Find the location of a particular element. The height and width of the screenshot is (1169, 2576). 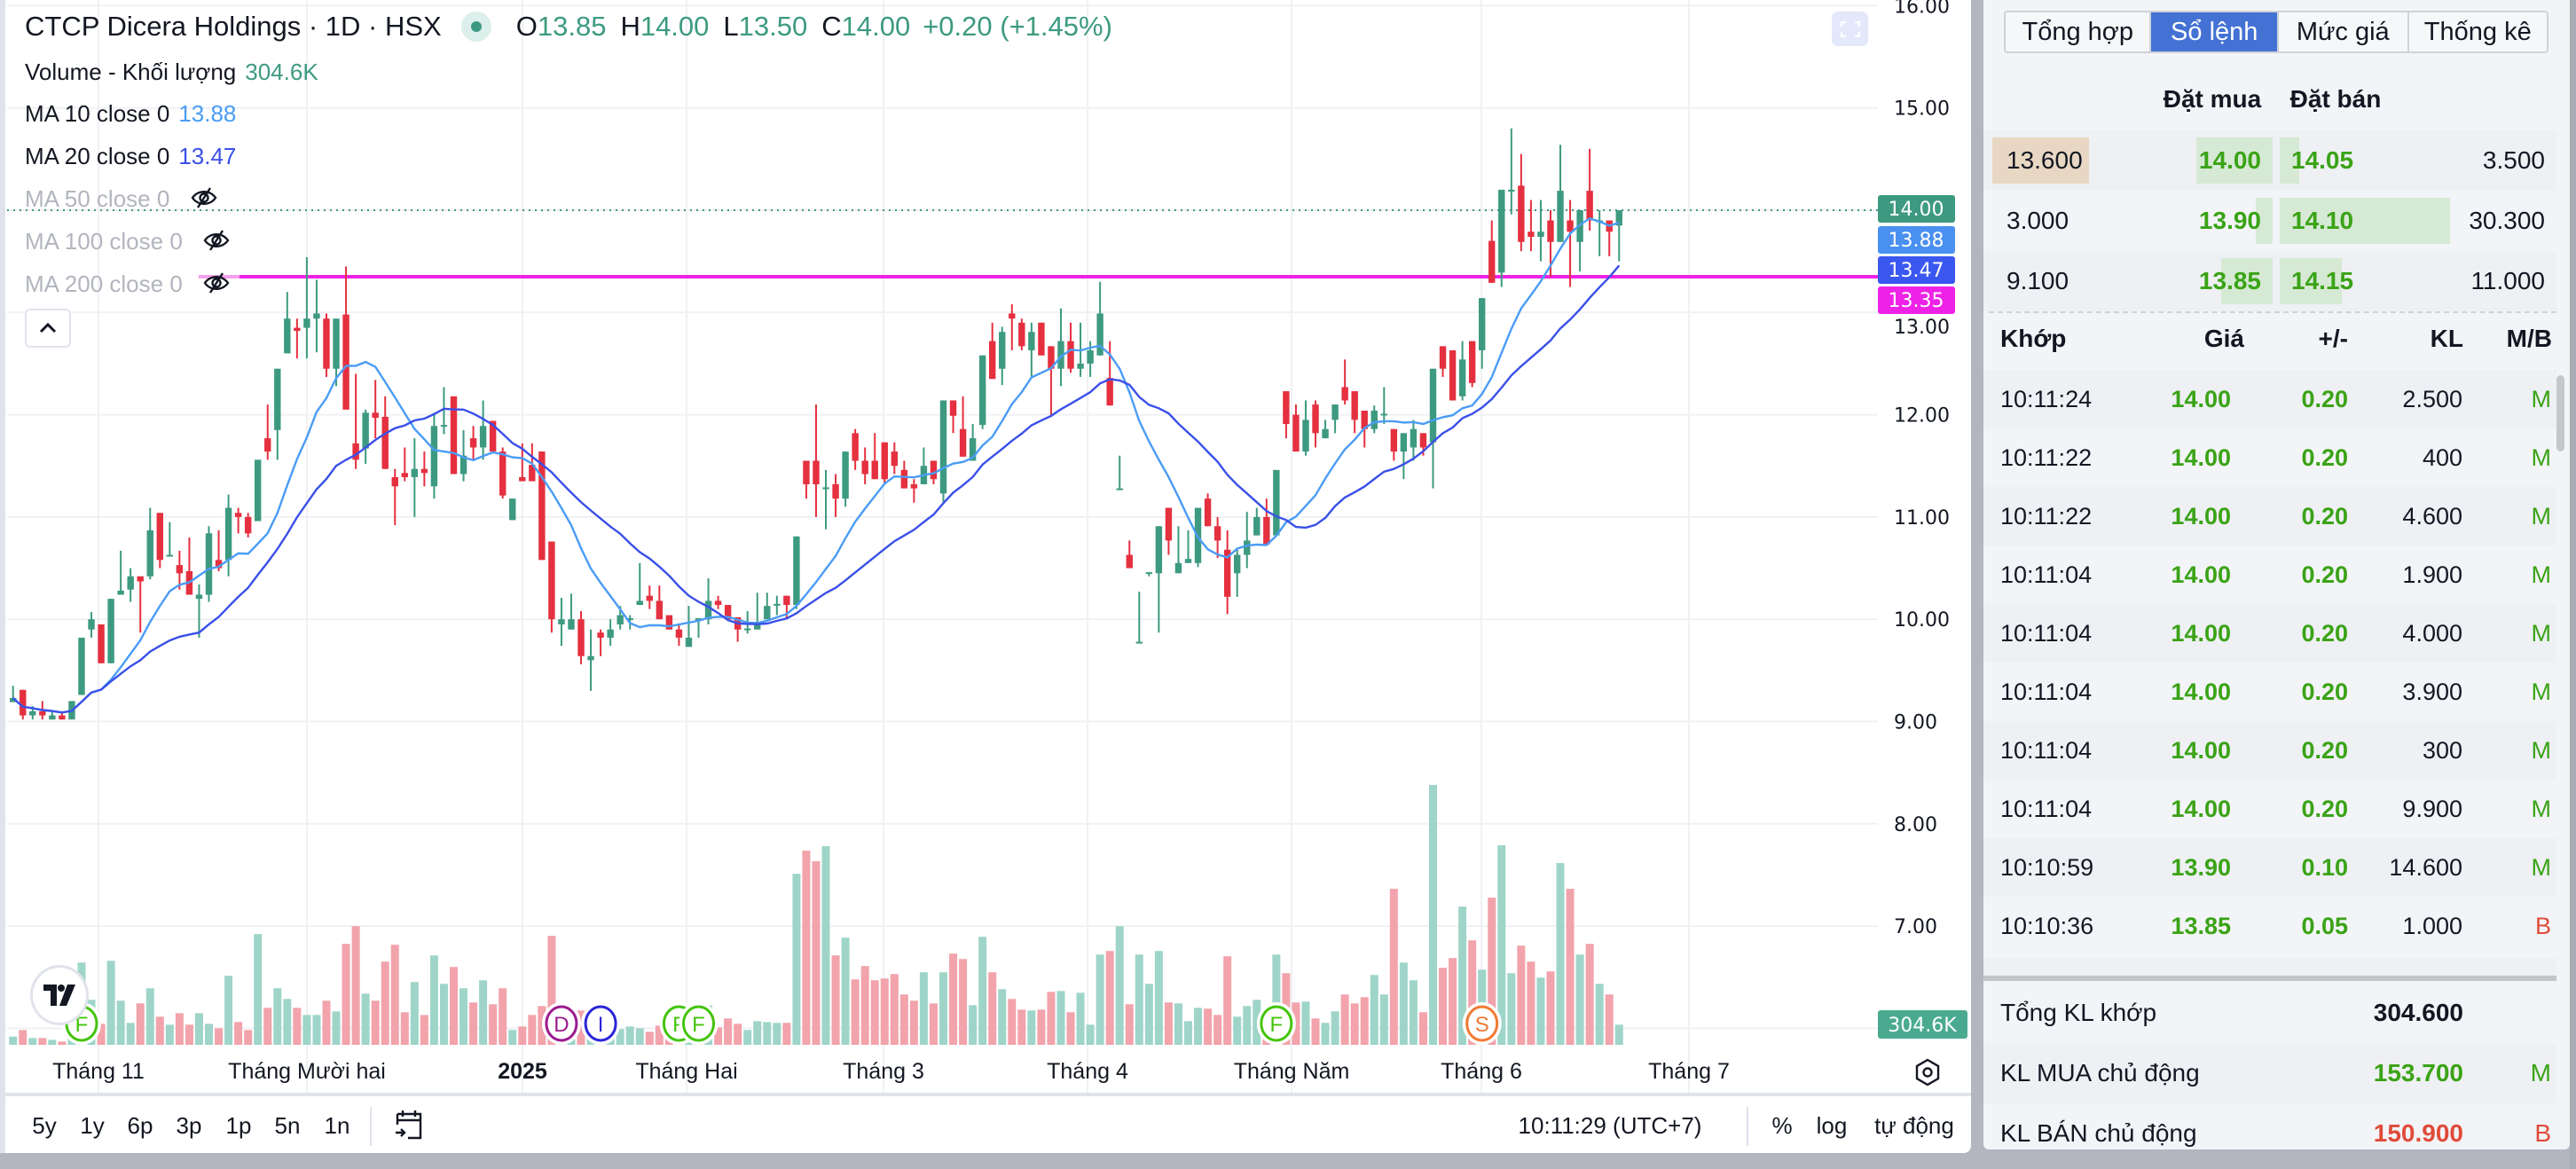

percent-scale-toggle: % is located at coordinates (1782, 1125).